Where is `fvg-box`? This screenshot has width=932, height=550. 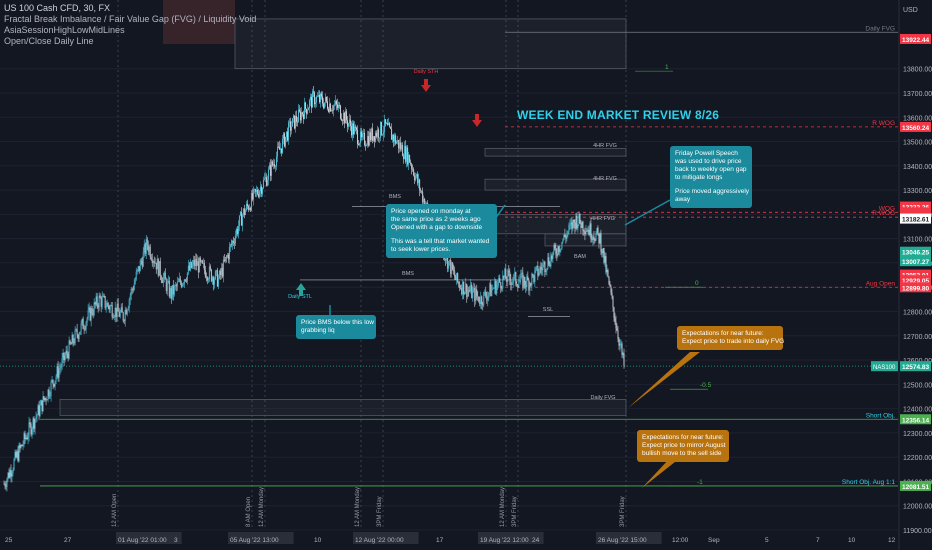
fvg-box is located at coordinates (430, 44).